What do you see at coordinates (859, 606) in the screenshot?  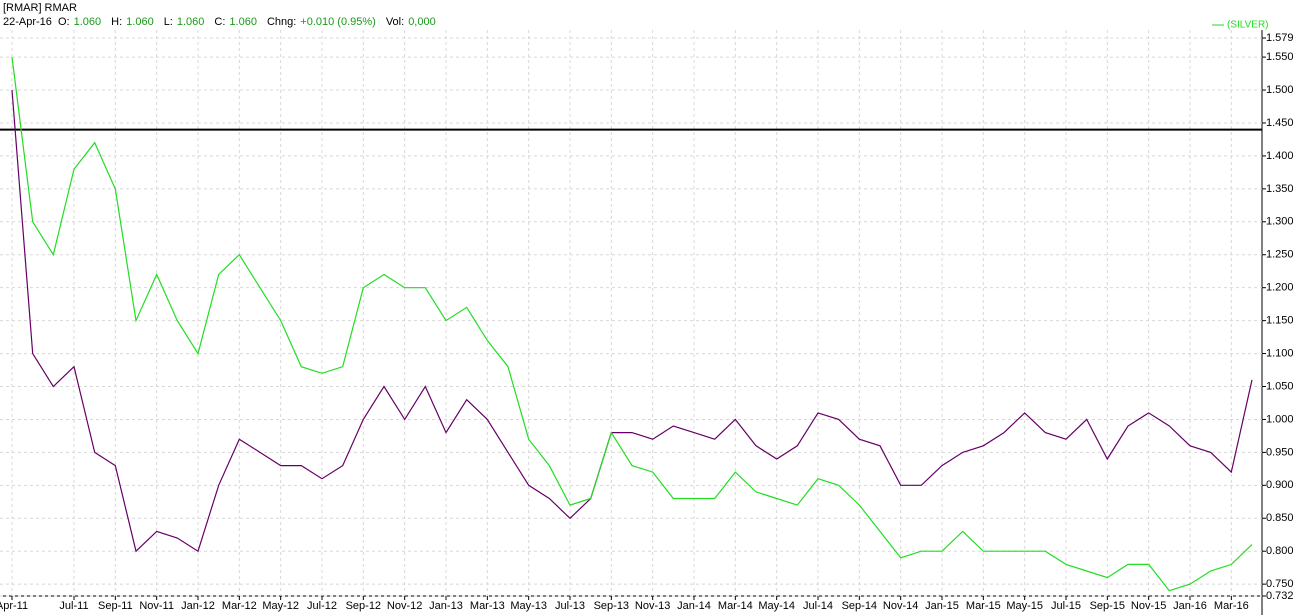 I see `x-tick-label: Sep-14` at bounding box center [859, 606].